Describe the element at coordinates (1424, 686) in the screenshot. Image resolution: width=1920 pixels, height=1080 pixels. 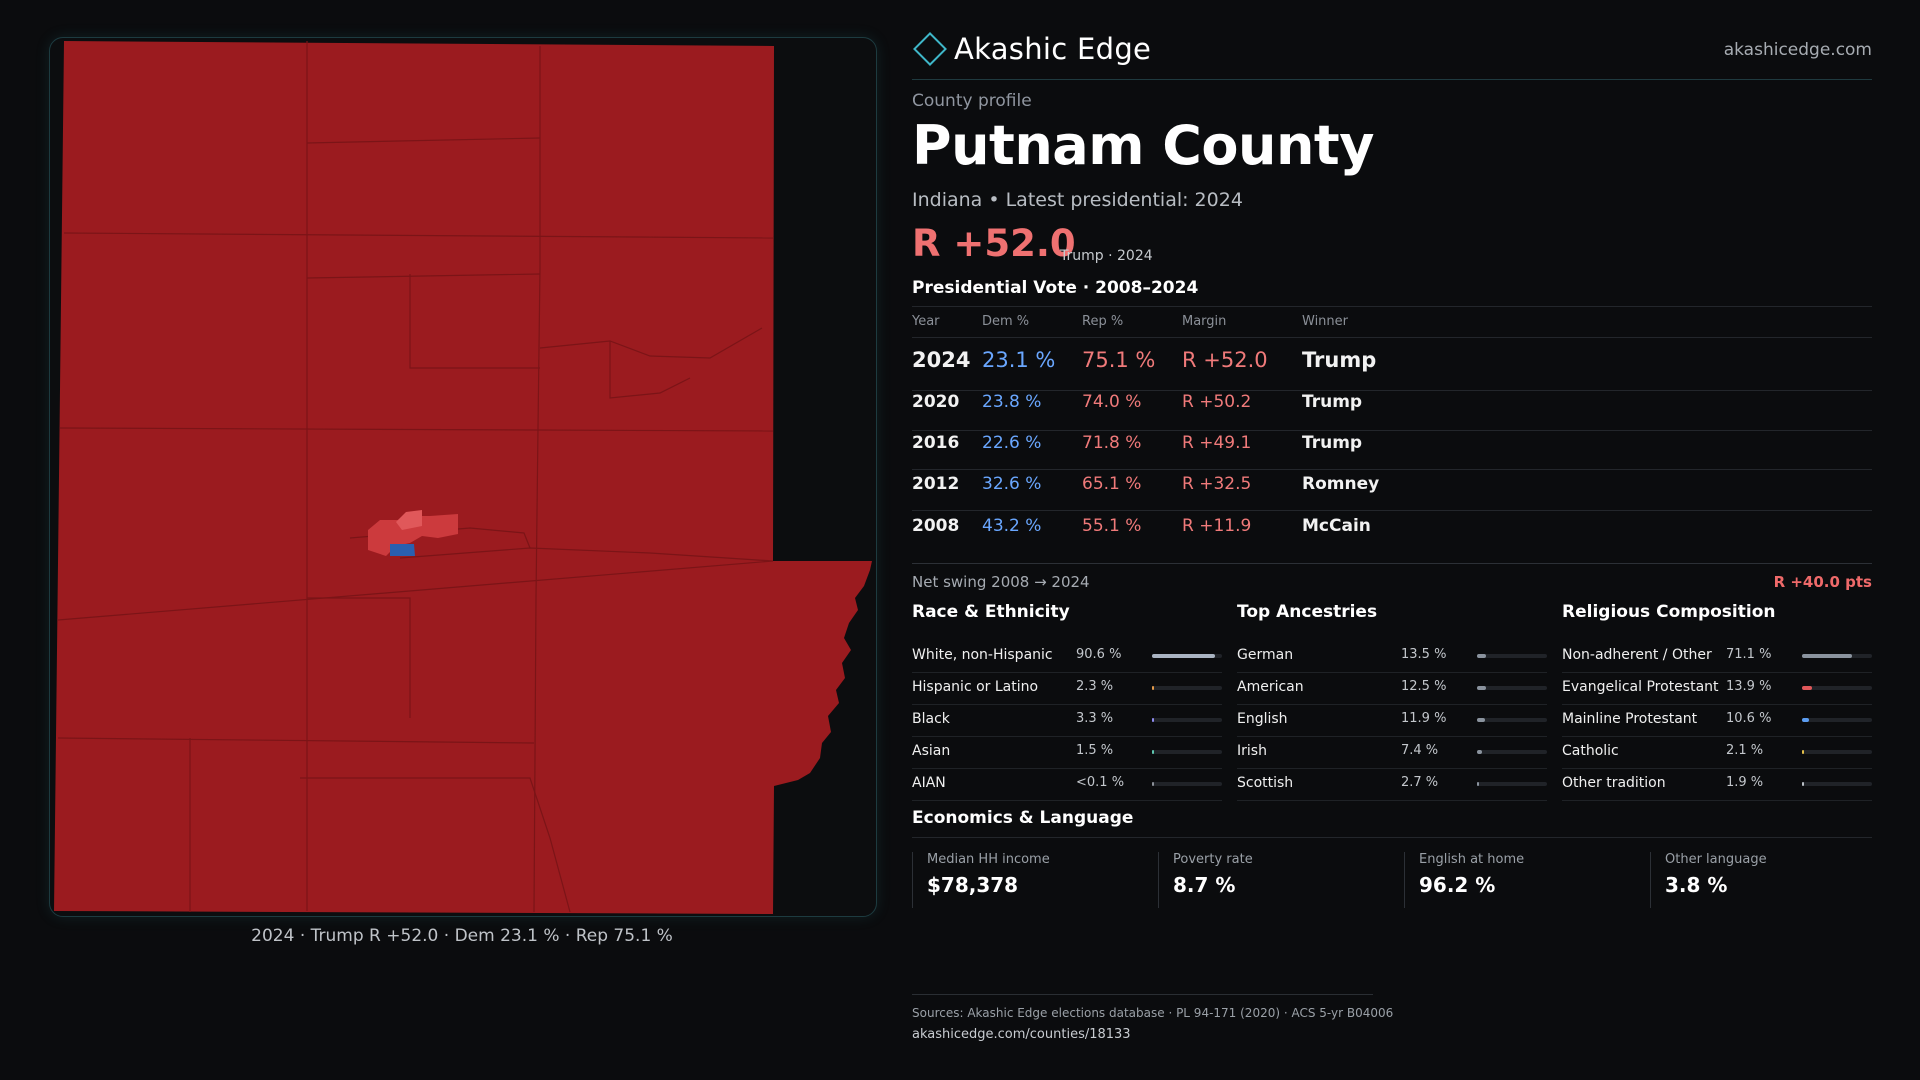
I see `ancestry-value: 12.5 %` at that location.